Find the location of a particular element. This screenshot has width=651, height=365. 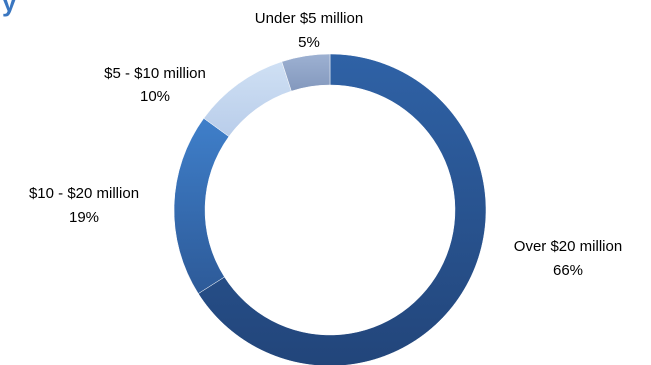

slice-label-name-3: Under $5 million is located at coordinates (309, 18).